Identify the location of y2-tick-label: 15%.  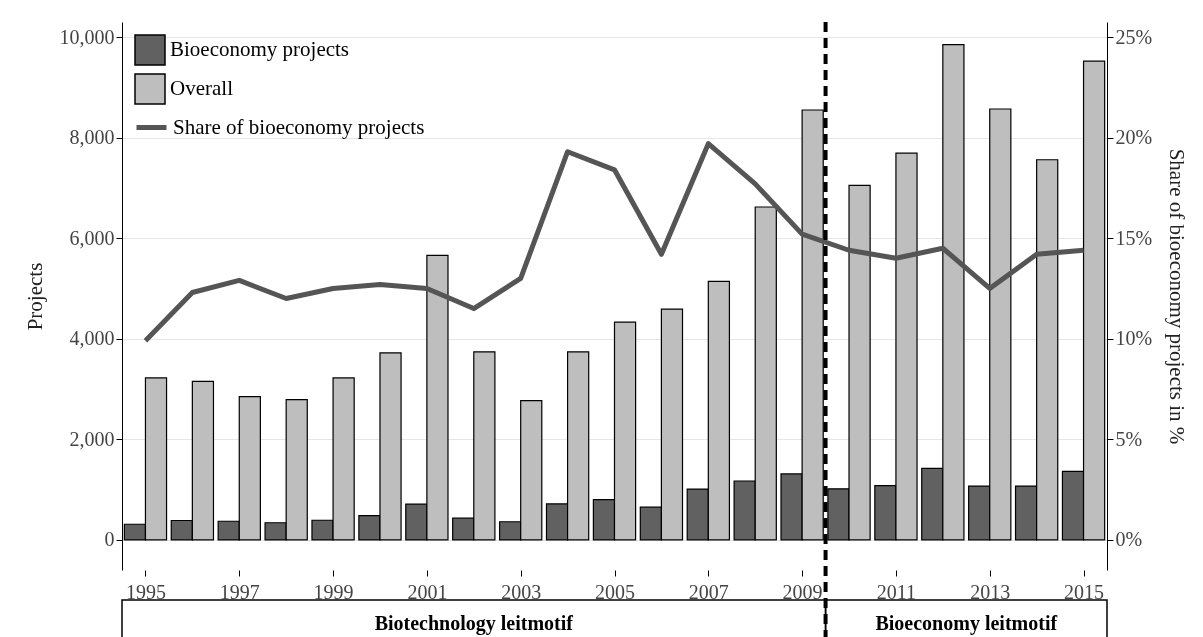
(1134, 237).